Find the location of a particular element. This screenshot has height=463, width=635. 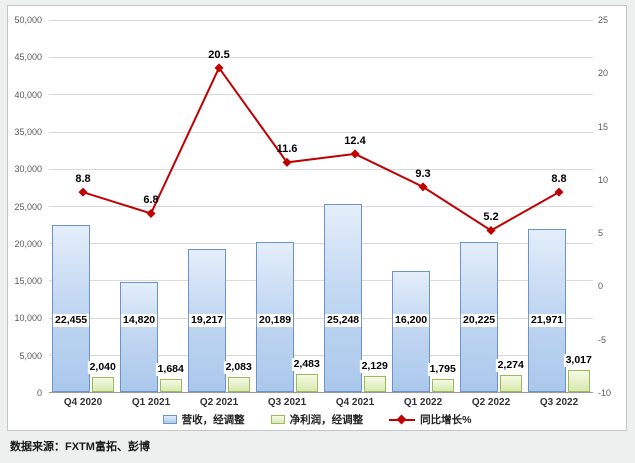

right-axis-tick: 5 is located at coordinates (601, 233).